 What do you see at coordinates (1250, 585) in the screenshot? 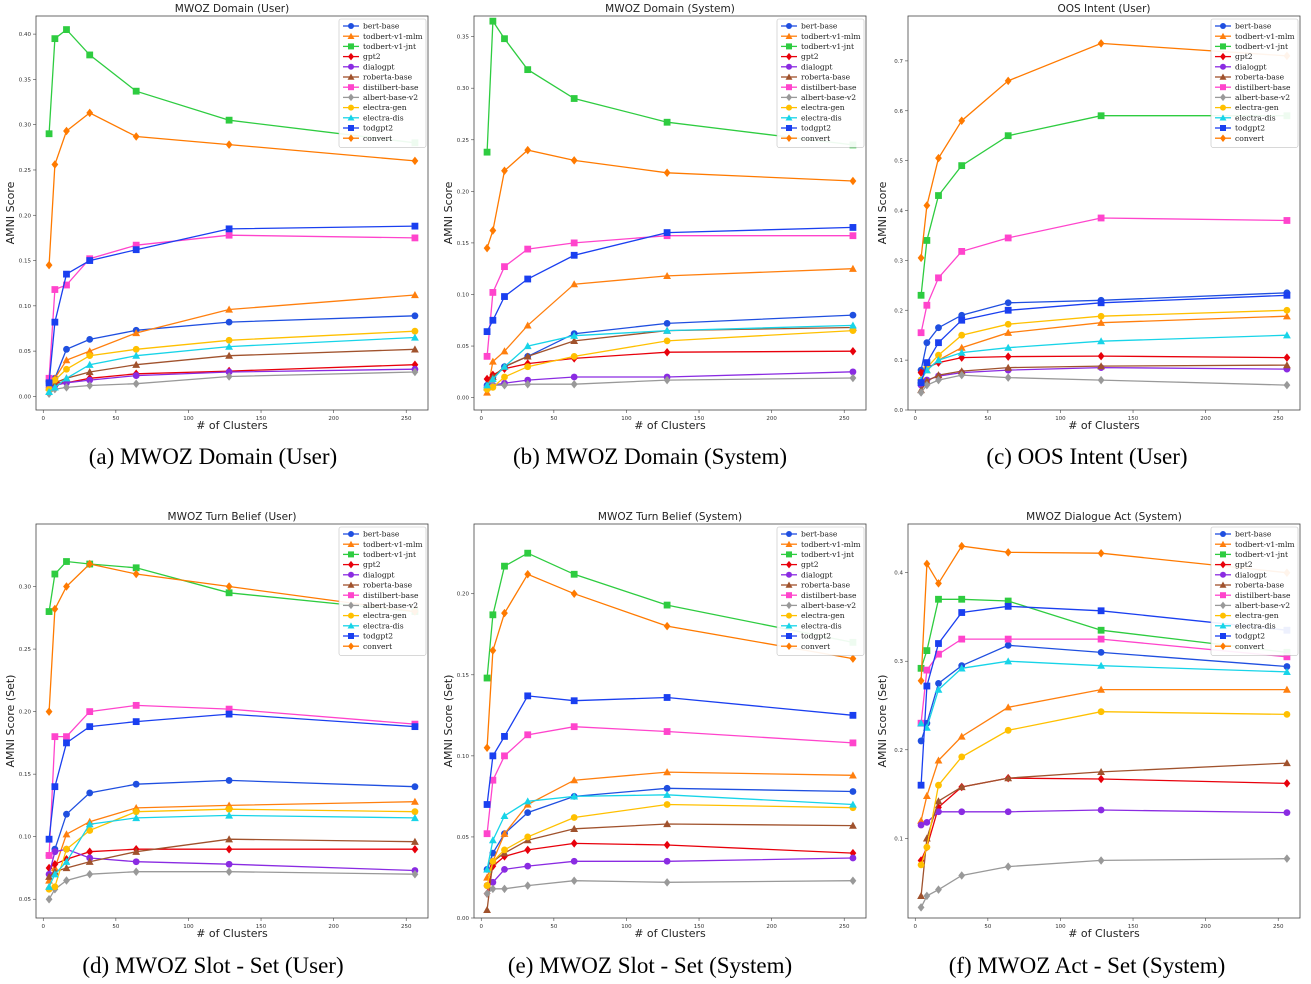
I see `legend-entry: roberta-base` at bounding box center [1250, 585].